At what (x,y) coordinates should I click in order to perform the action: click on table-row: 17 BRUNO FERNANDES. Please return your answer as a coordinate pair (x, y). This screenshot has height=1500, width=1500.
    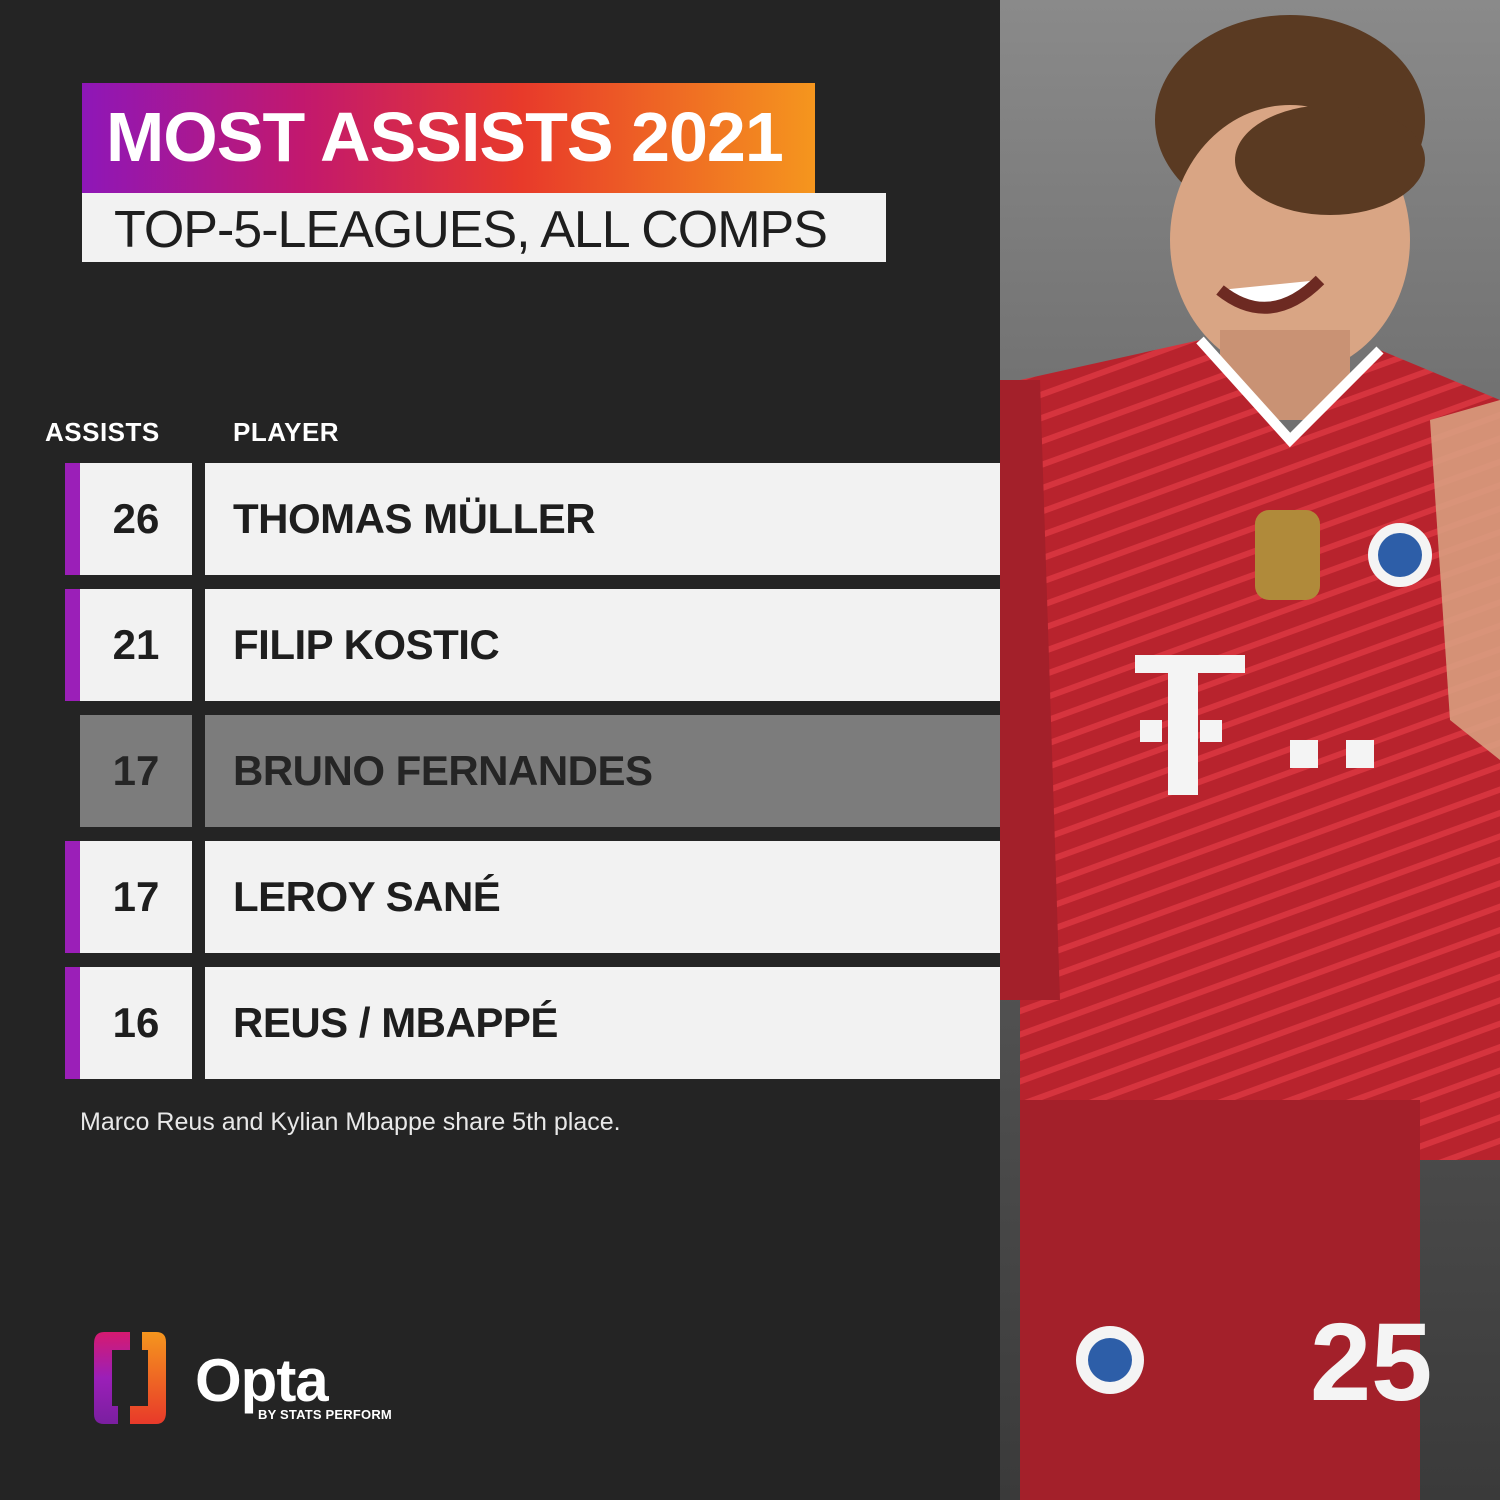
    Looking at the image, I should click on (532, 771).